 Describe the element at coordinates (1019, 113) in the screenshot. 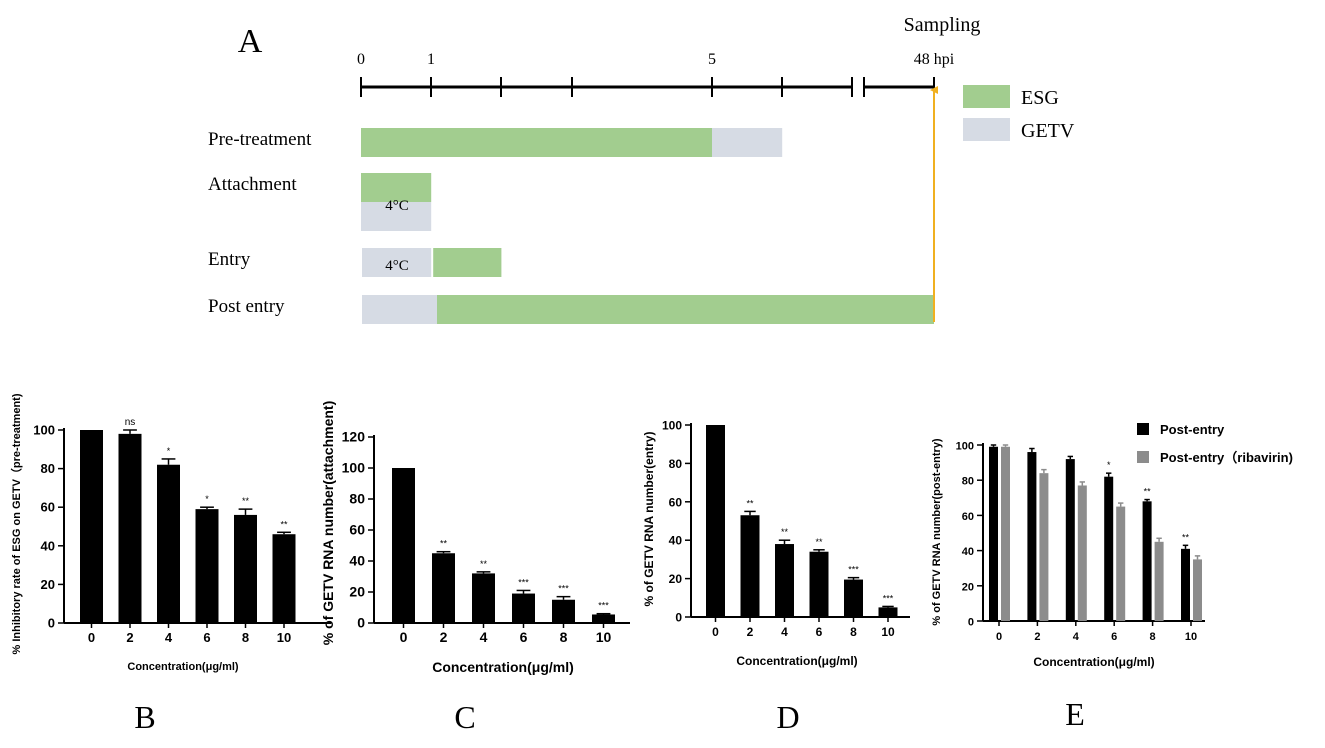

I see `panel-a-legend: ESG GETV` at that location.